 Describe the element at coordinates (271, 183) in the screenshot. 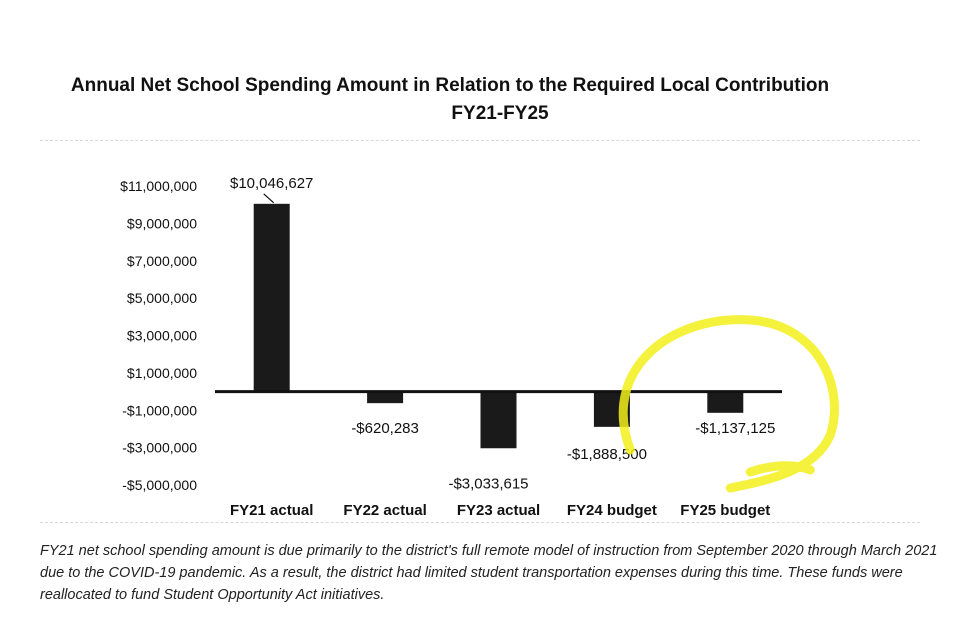

I see `data-label: $10,046,627` at that location.